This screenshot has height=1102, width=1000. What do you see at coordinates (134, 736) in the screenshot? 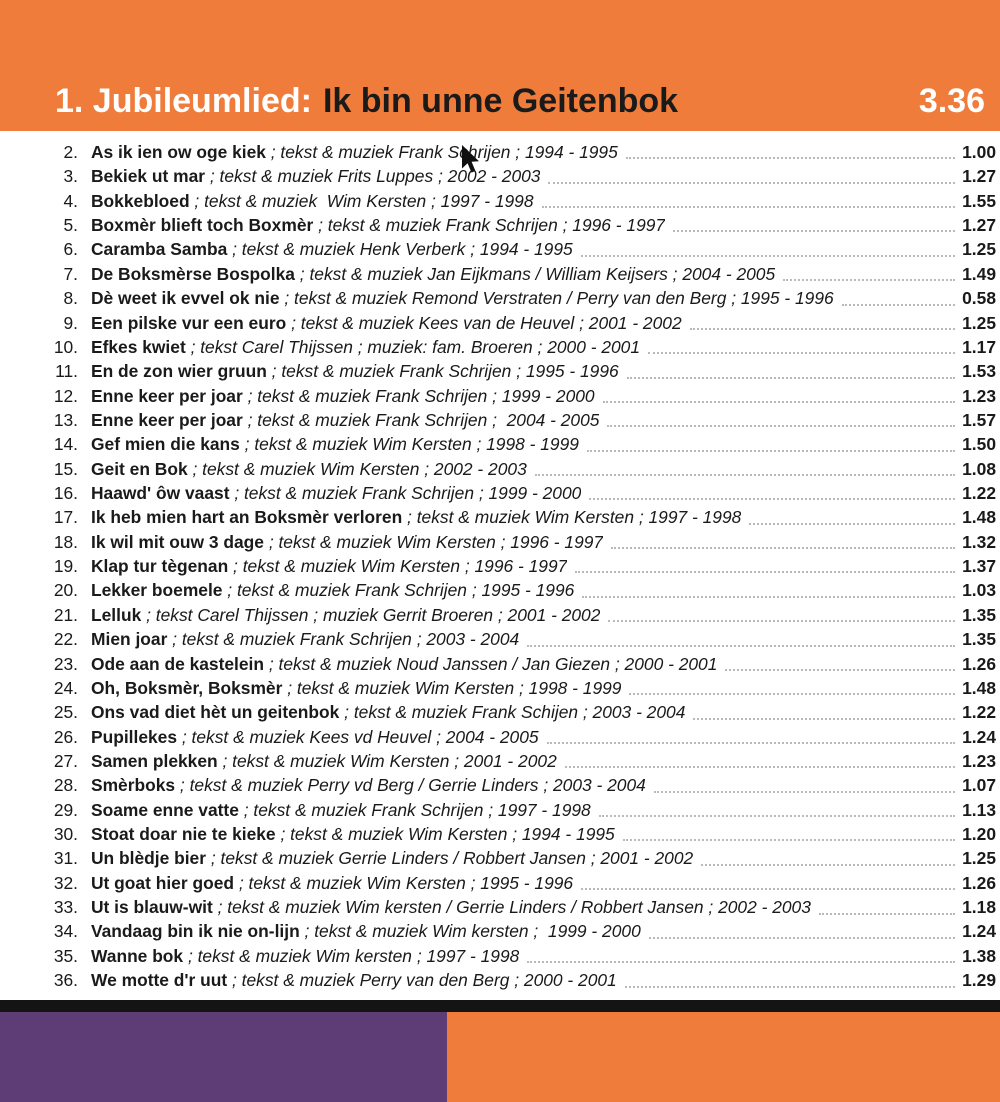
I see `track-title: Pupillekes` at bounding box center [134, 736].